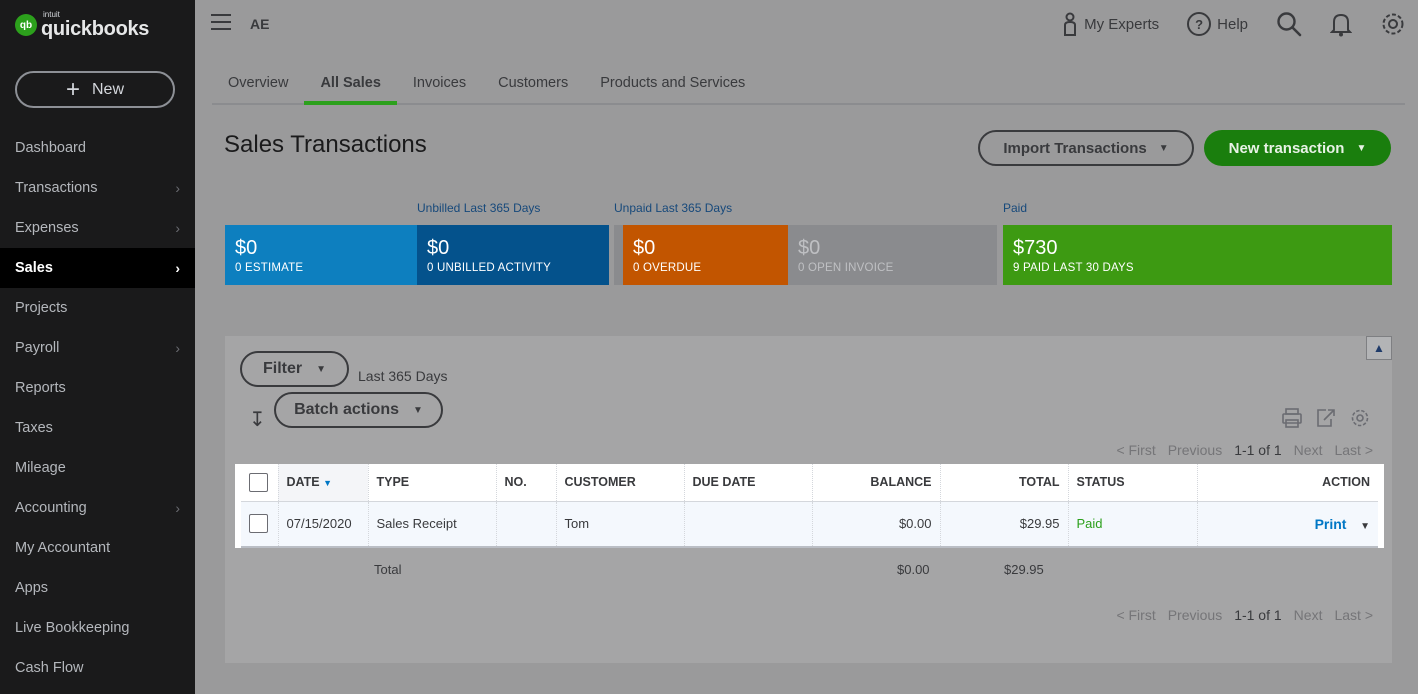 The width and height of the screenshot is (1418, 694). What do you see at coordinates (876, 524) in the screenshot?
I see `row-balance: $0.00` at bounding box center [876, 524].